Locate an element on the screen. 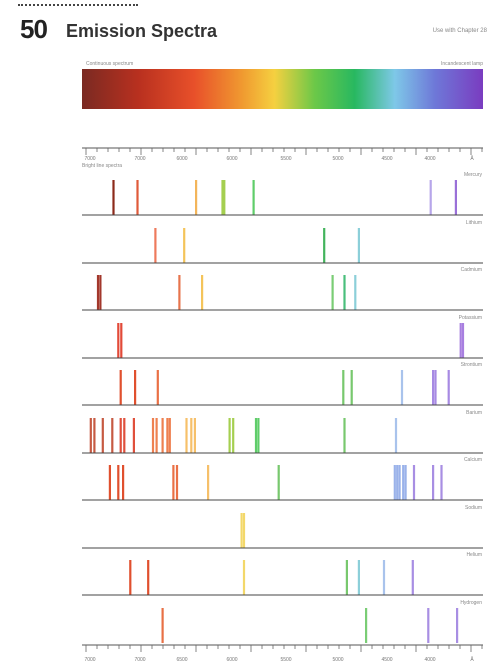 This screenshot has width=495, height=670. page-title: Emission Spectra is located at coordinates (142, 31).